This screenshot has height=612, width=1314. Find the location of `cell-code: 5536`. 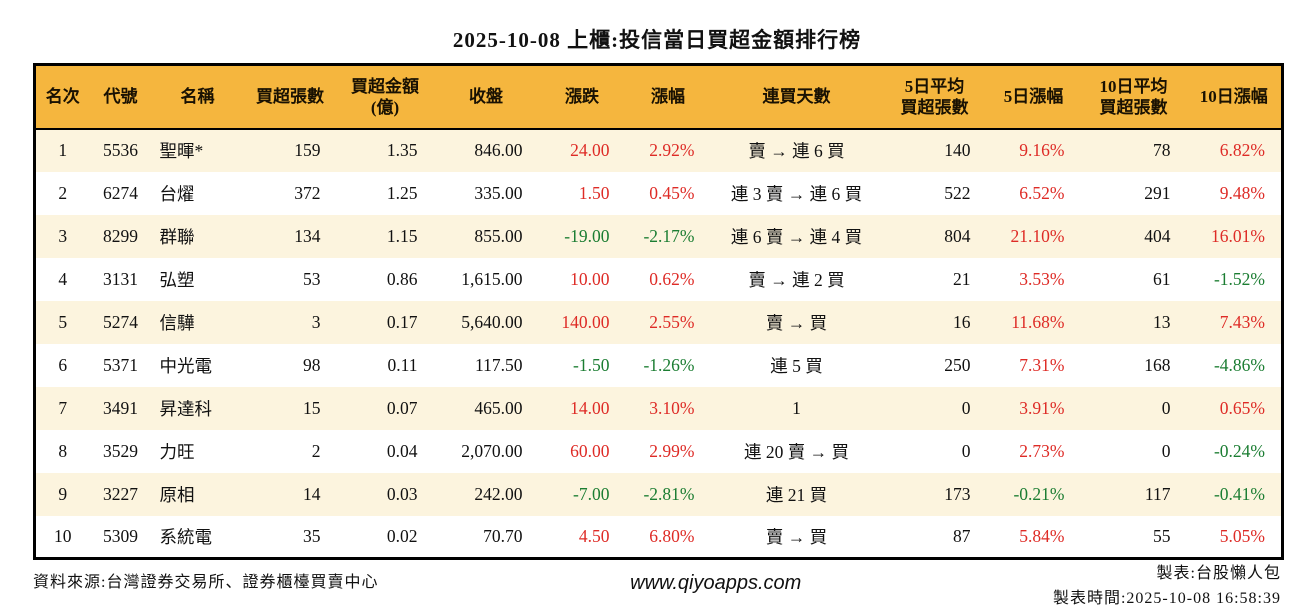

cell-code: 5536 is located at coordinates (120, 150).